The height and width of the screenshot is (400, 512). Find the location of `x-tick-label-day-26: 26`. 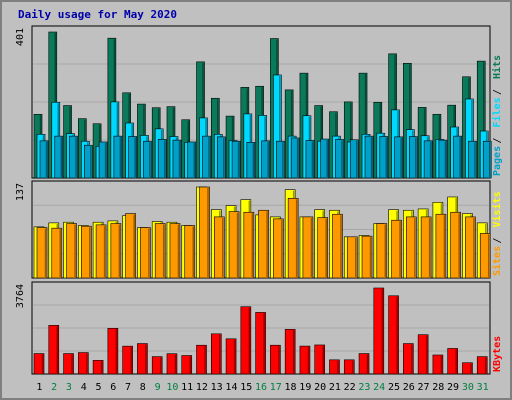

x-tick-label-day-26: 26 is located at coordinates (409, 387).